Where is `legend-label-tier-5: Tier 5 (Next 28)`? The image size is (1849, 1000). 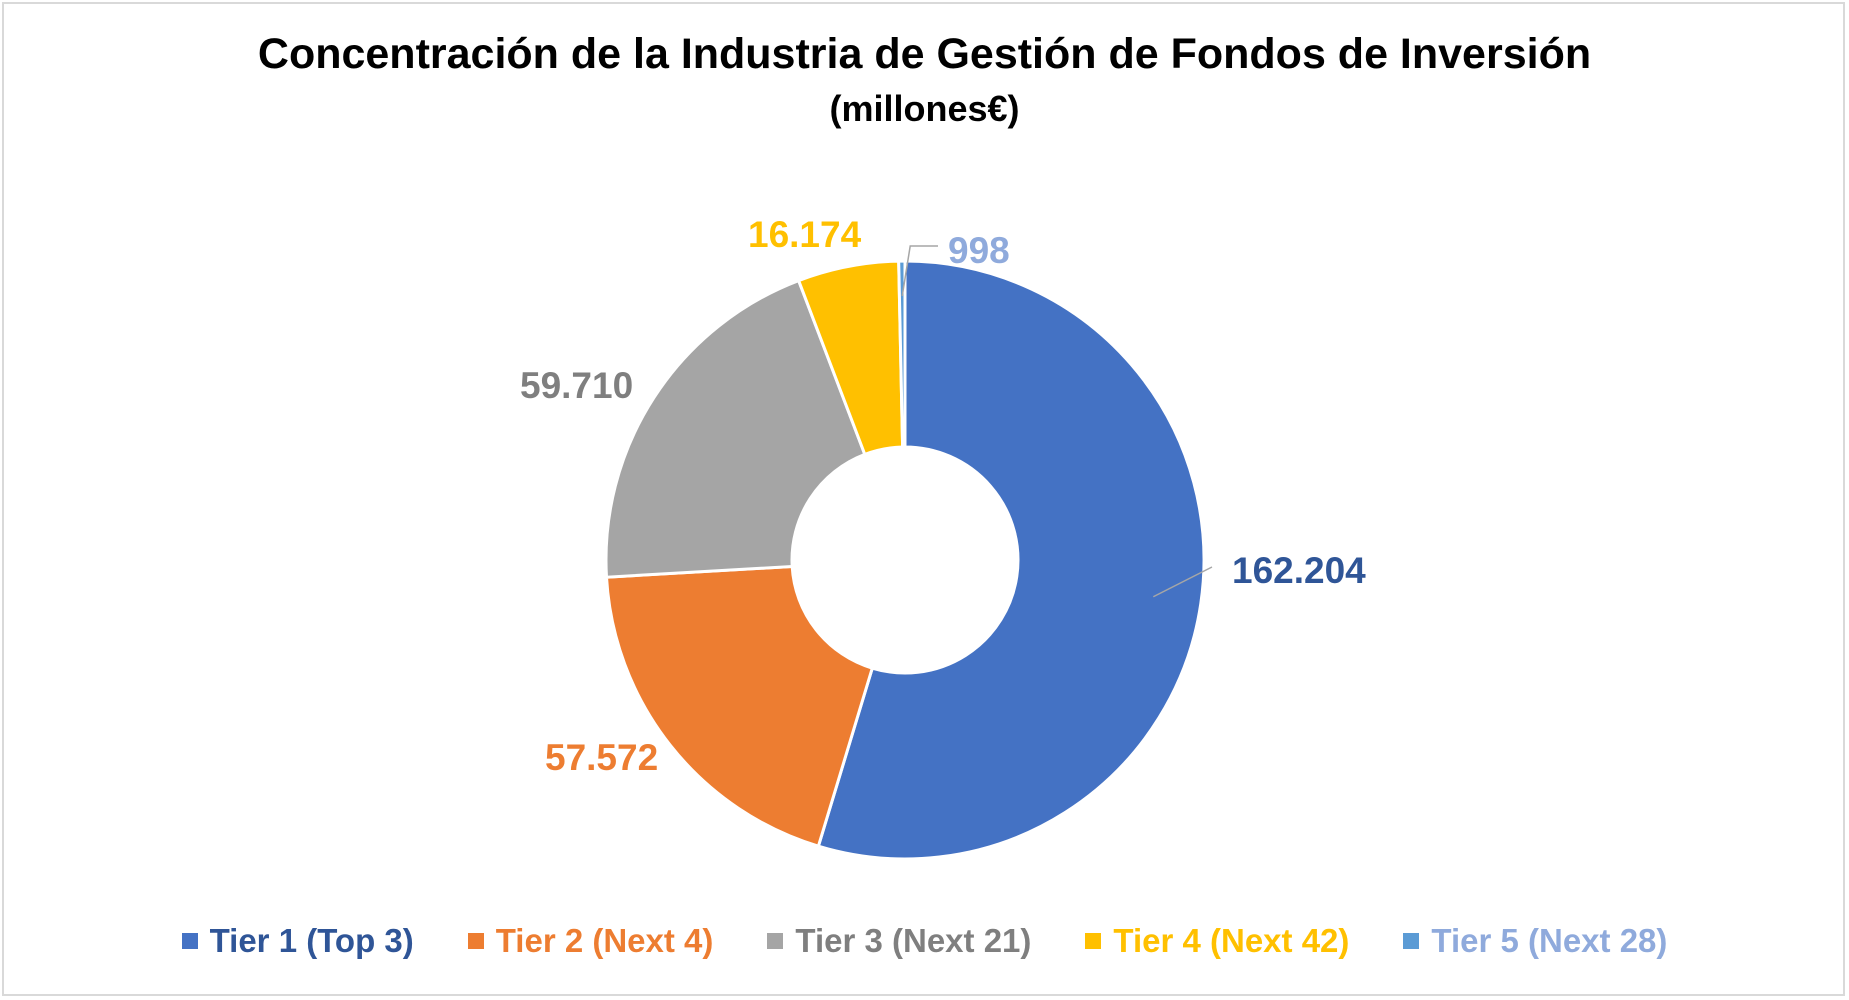 legend-label-tier-5: Tier 5 (Next 28) is located at coordinates (1549, 940).